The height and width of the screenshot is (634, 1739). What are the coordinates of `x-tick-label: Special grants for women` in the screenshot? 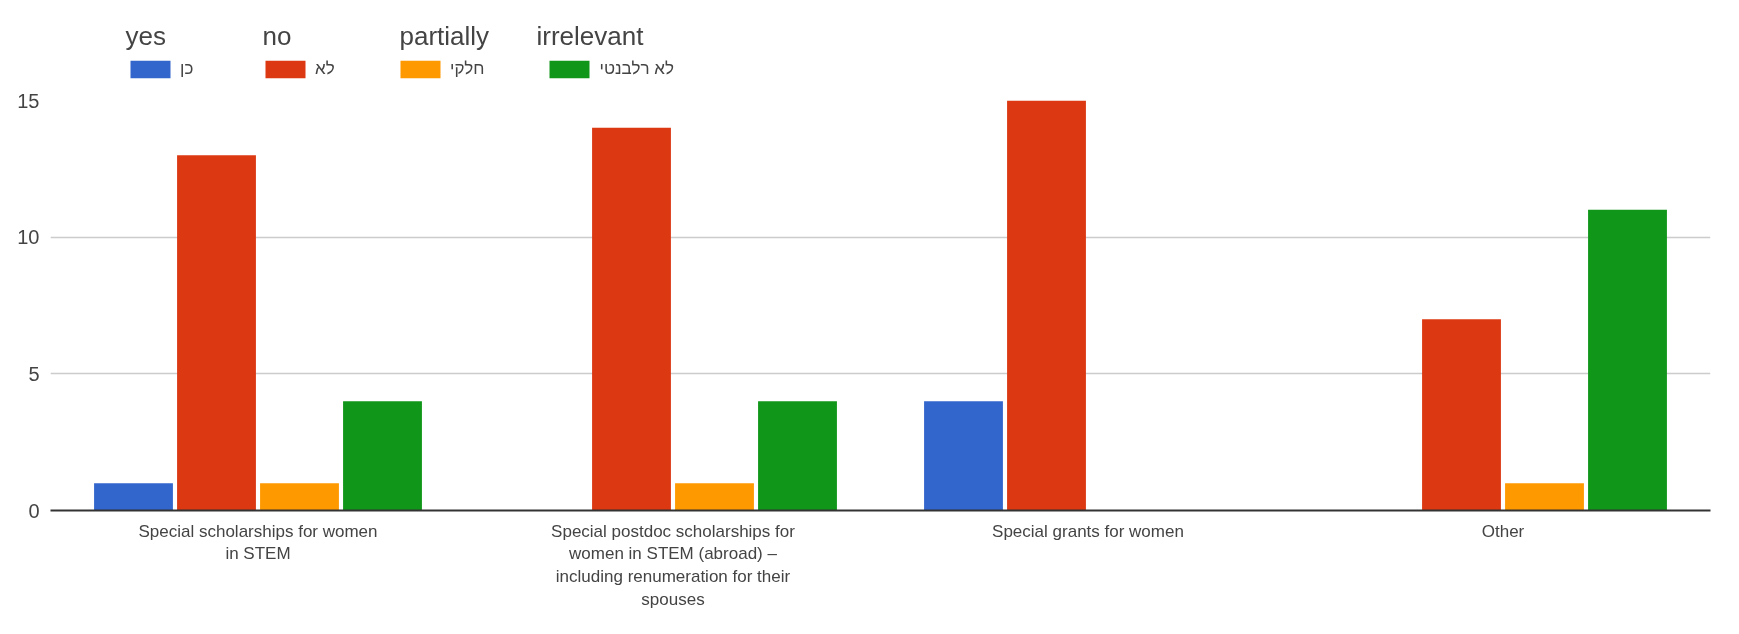 It's located at (1088, 531).